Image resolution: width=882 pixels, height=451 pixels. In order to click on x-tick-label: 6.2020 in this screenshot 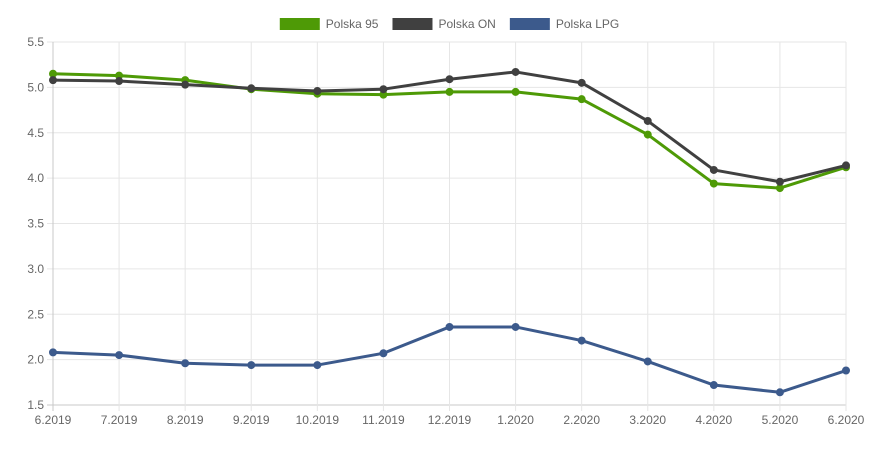, I will do `click(846, 420)`.